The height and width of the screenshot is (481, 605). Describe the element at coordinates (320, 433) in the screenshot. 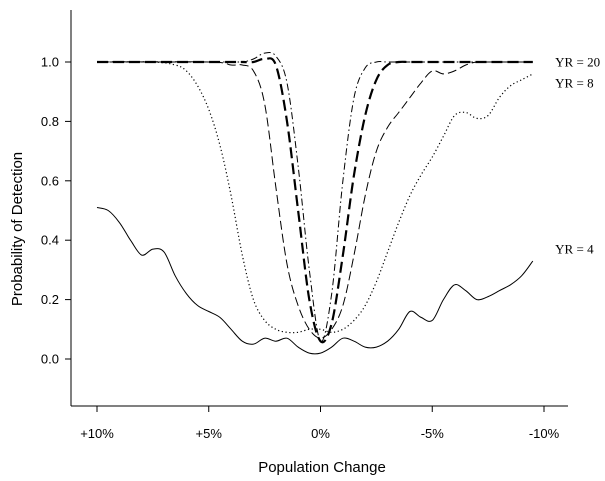

I see `x-tick-label: 0%` at that location.